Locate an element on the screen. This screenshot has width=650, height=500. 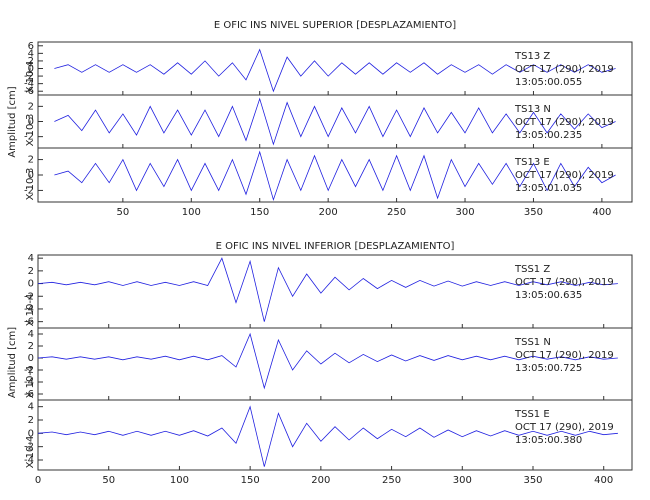
trace-annotation: TS13 N is located at coordinates (532, 109).